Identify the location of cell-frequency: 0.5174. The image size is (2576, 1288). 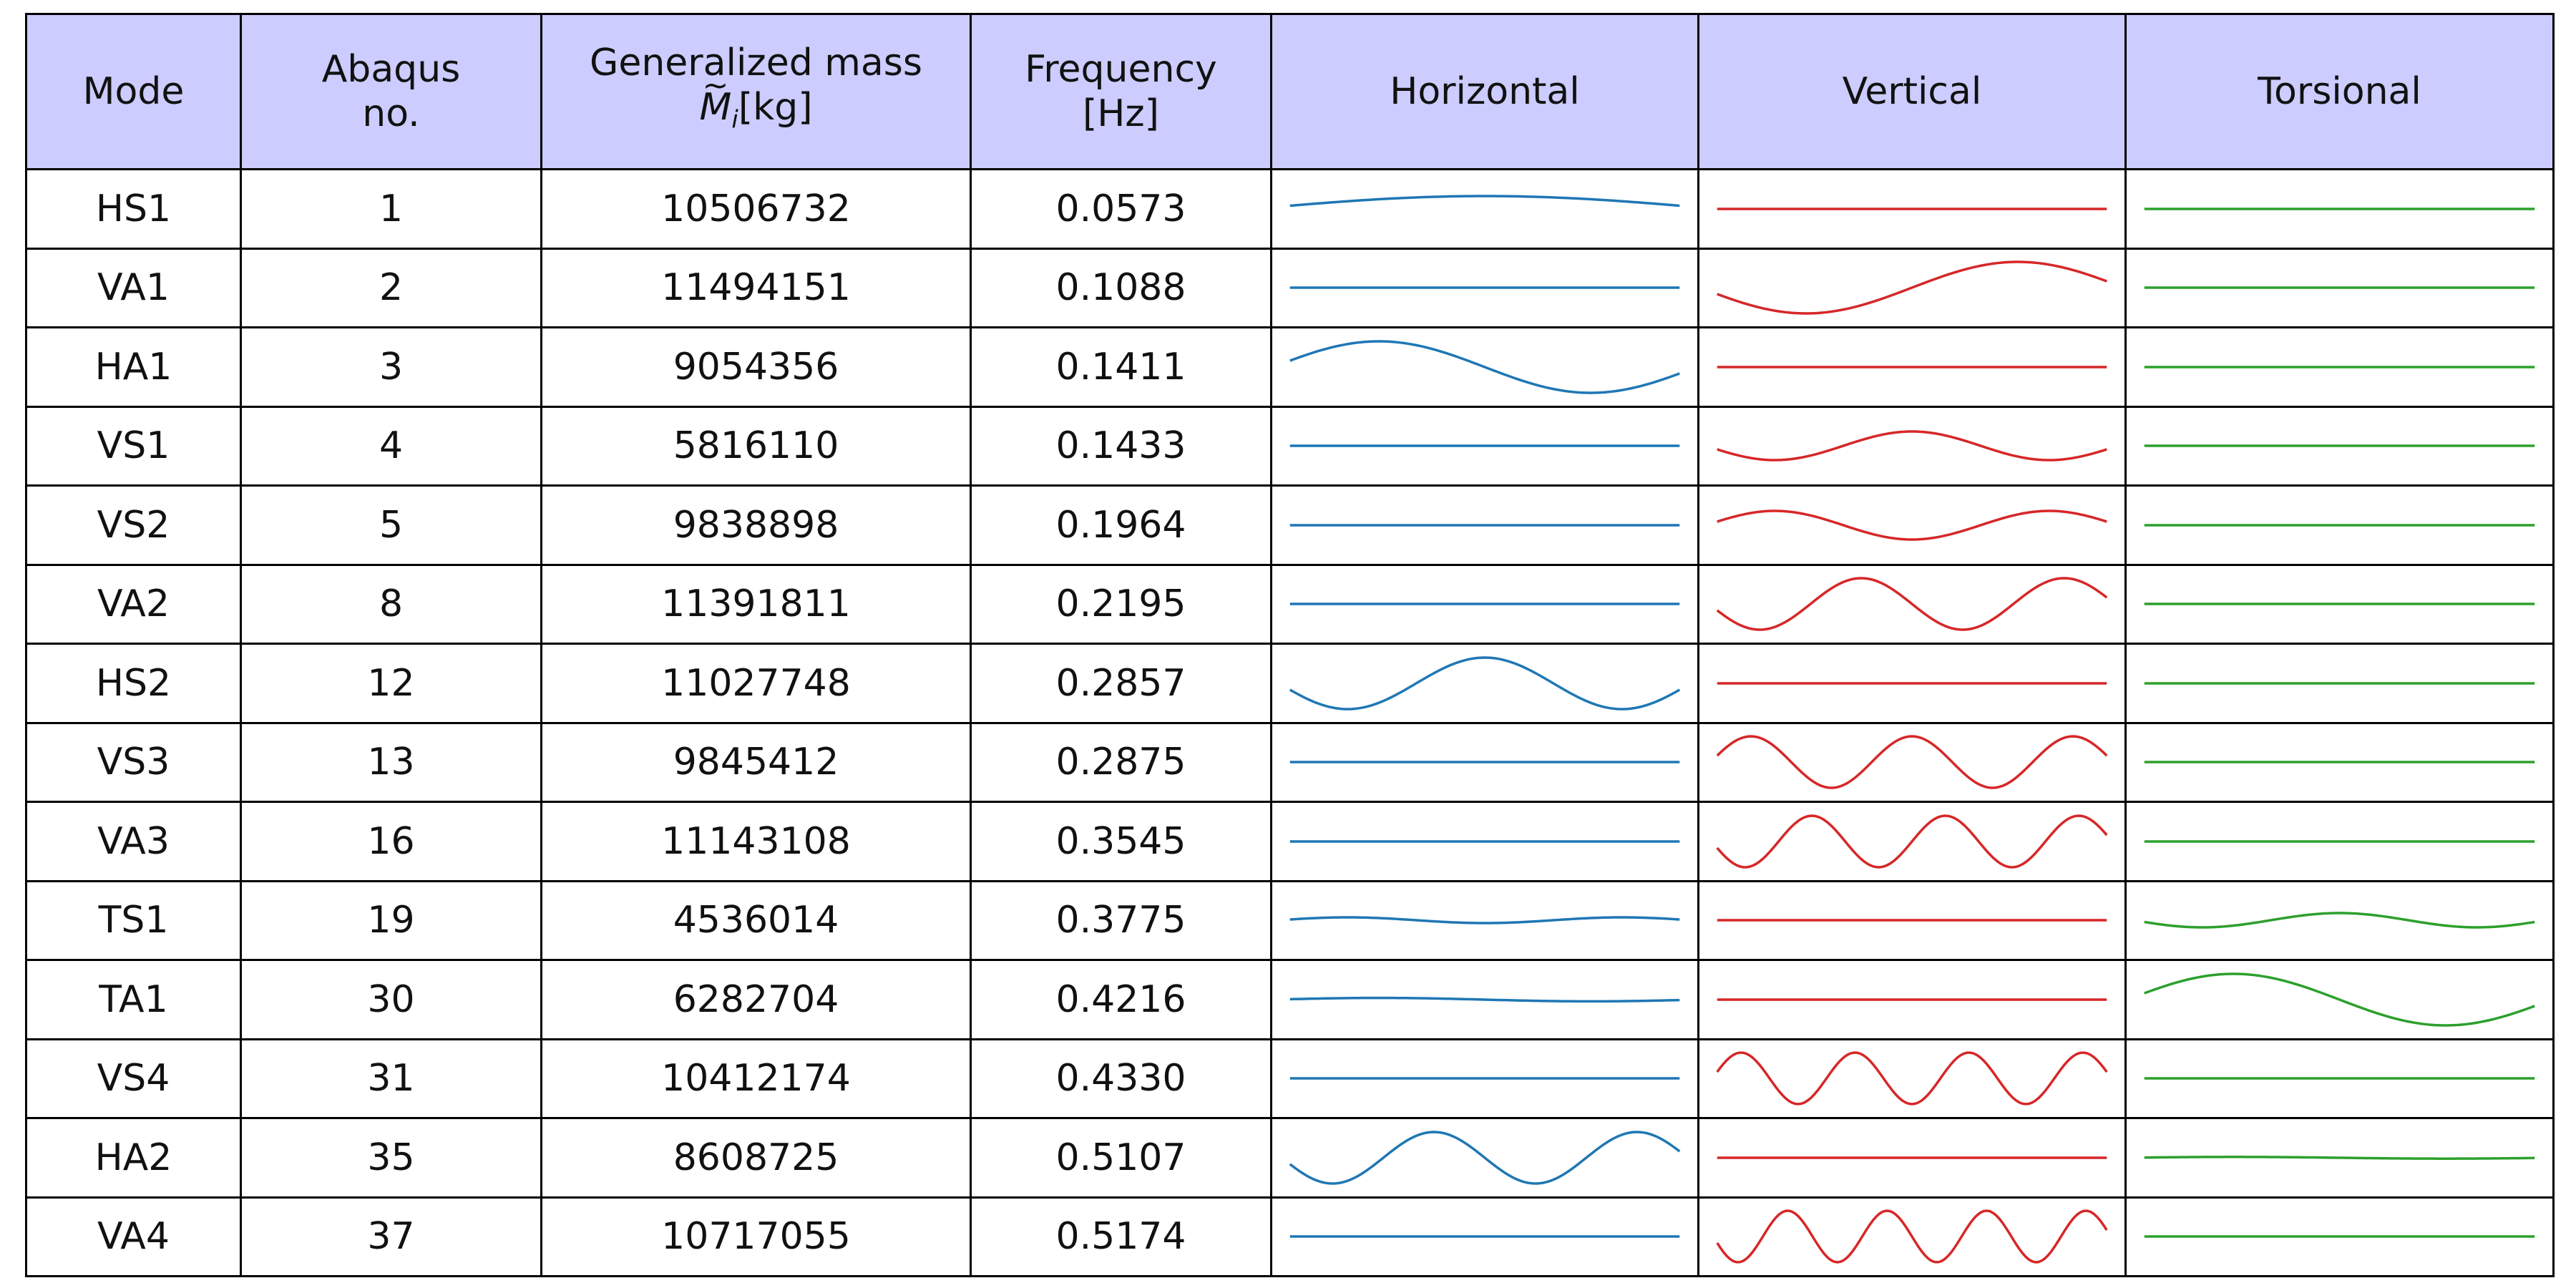
(1121, 1236).